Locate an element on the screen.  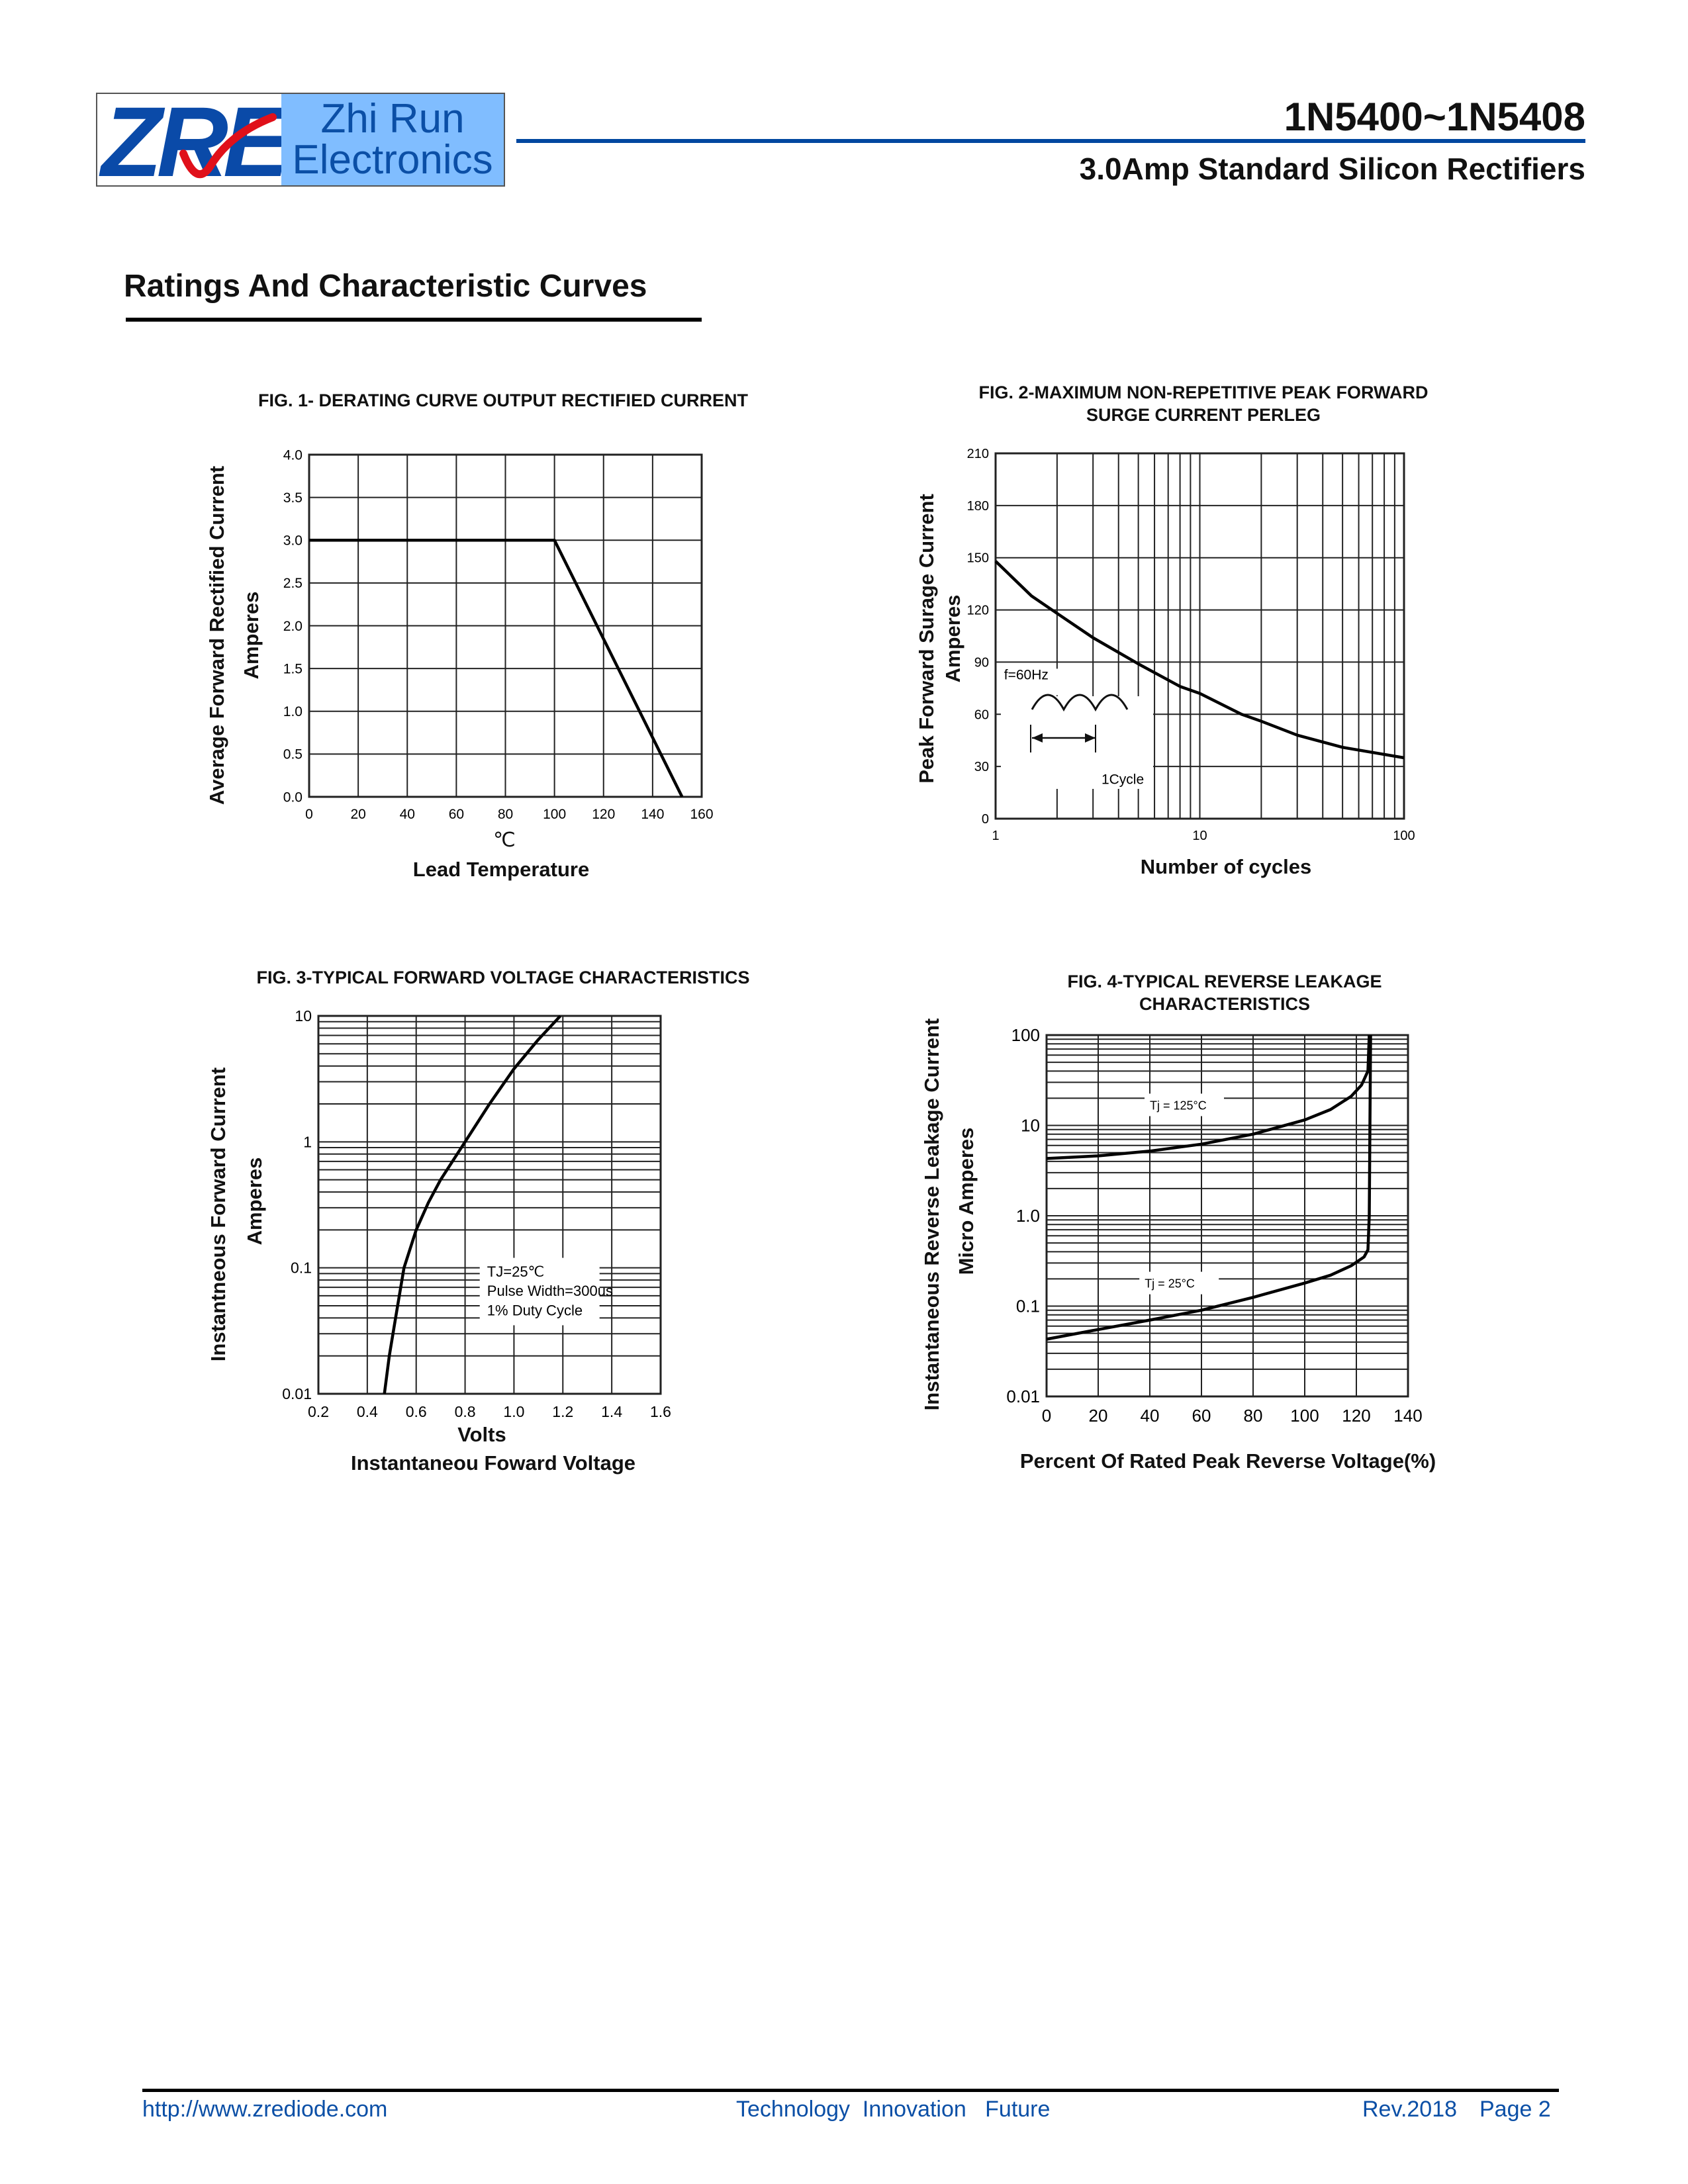
x-tick-label: 1 is located at coordinates (995, 836).